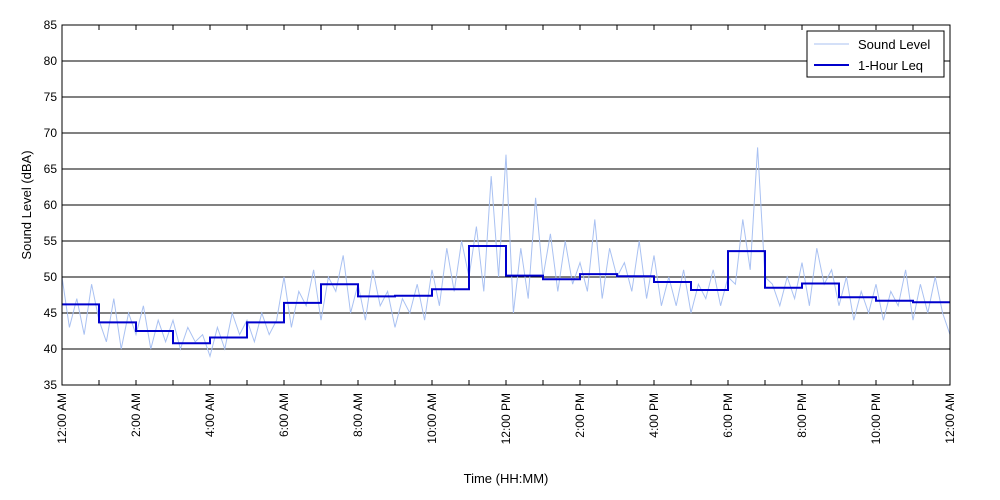 Image resolution: width=1000 pixels, height=500 pixels. What do you see at coordinates (506, 478) in the screenshot?
I see `x-axis-label: Time (HH:MM)` at bounding box center [506, 478].